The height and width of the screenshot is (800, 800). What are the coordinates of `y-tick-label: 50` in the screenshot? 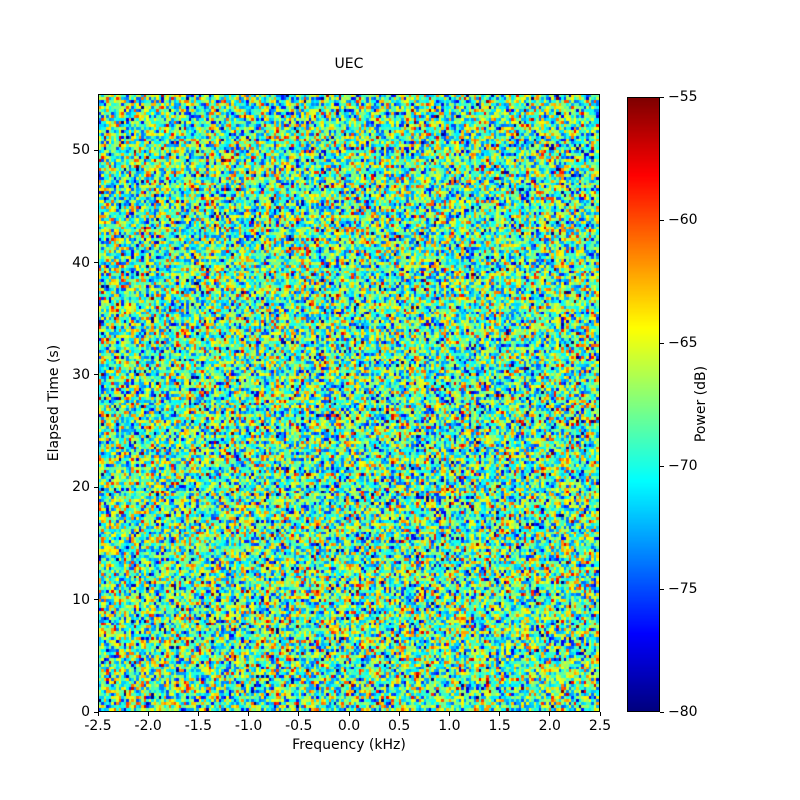 It's located at (81, 150).